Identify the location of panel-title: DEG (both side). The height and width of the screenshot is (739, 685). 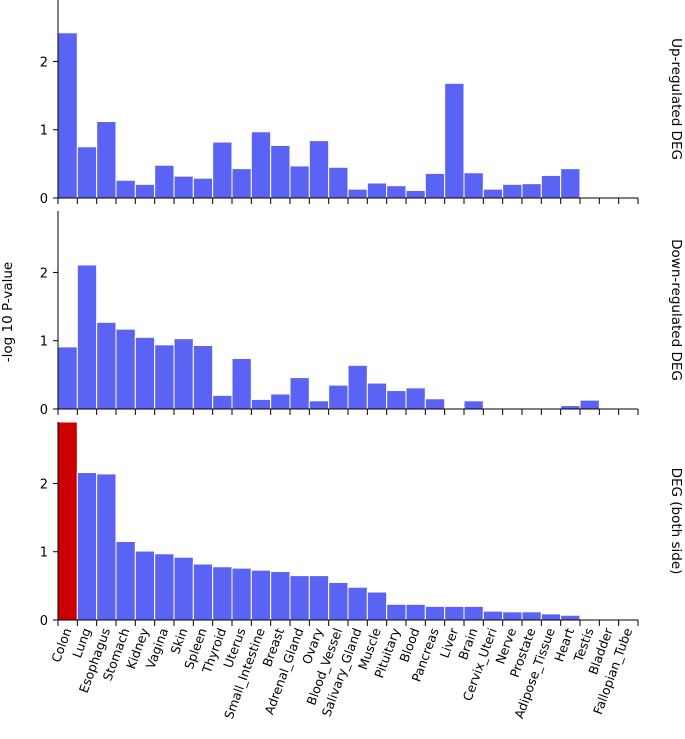
(676, 521).